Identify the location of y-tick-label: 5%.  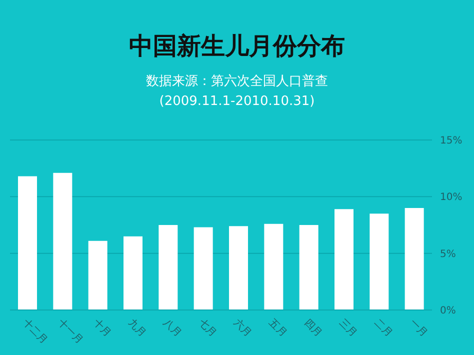
(448, 254).